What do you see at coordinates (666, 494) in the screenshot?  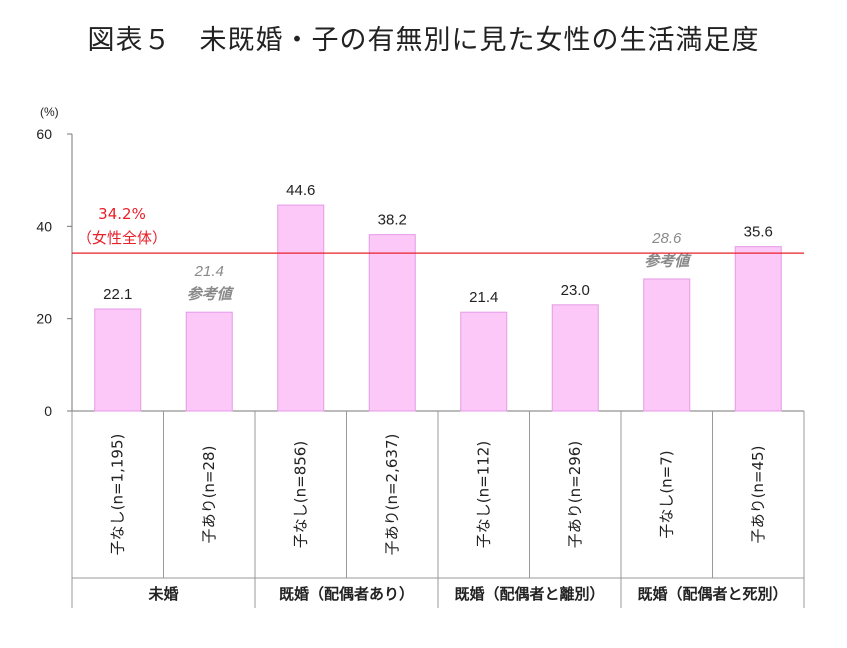 I see `x-tick-label: 子なし(n=7)` at bounding box center [666, 494].